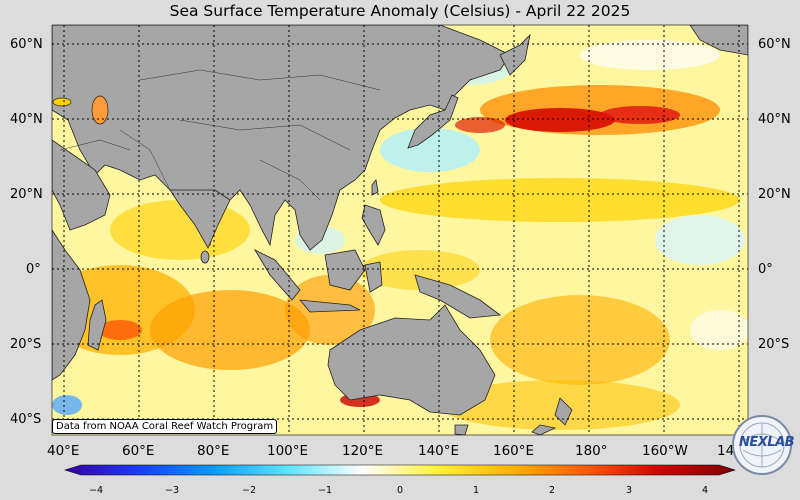 The image size is (800, 500). I want to click on lon-label-180: 180°, so click(591, 451).